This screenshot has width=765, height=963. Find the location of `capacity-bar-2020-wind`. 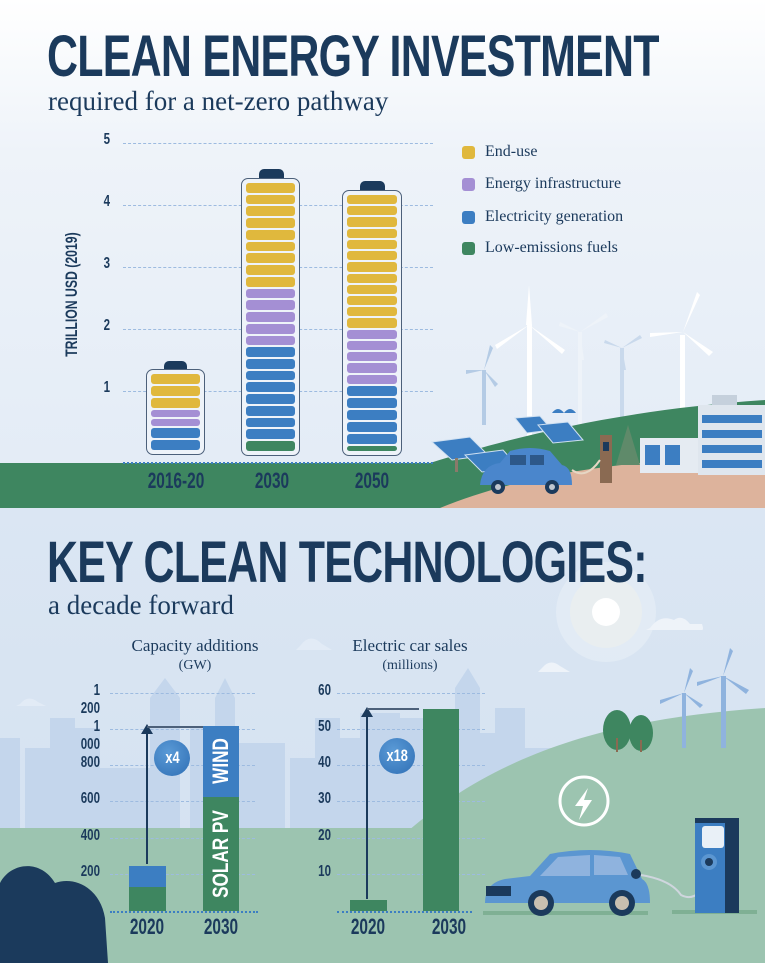

capacity-bar-2020-wind is located at coordinates (147, 876).